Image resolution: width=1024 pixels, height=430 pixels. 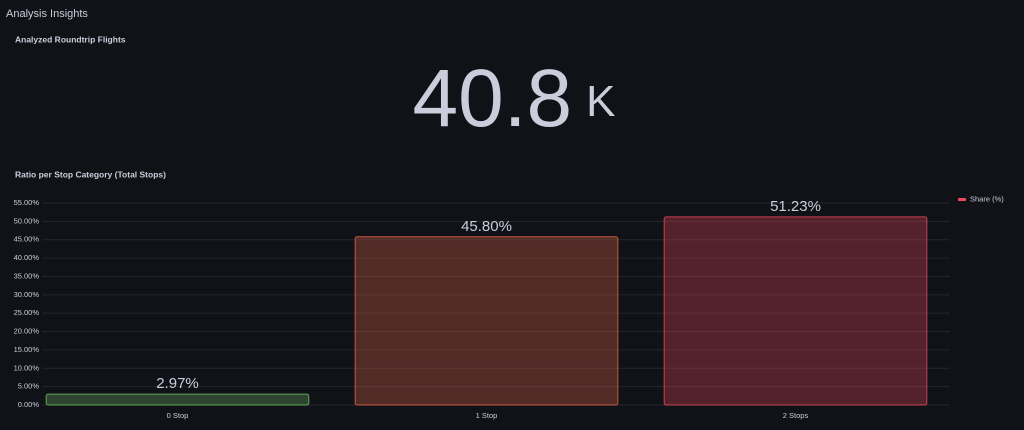 I want to click on y-tick-label: 40.00%, so click(x=27, y=257).